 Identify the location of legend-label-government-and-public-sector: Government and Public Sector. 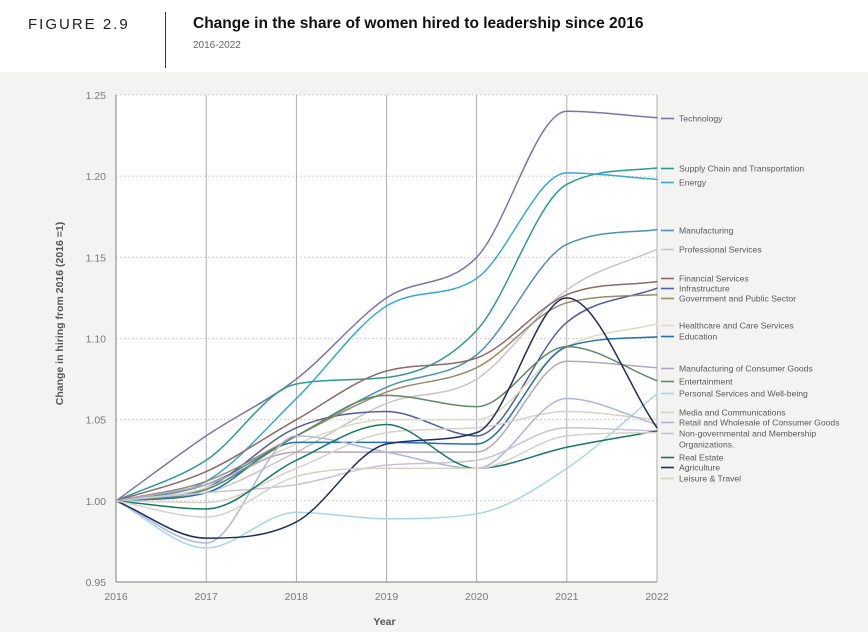
(737, 299).